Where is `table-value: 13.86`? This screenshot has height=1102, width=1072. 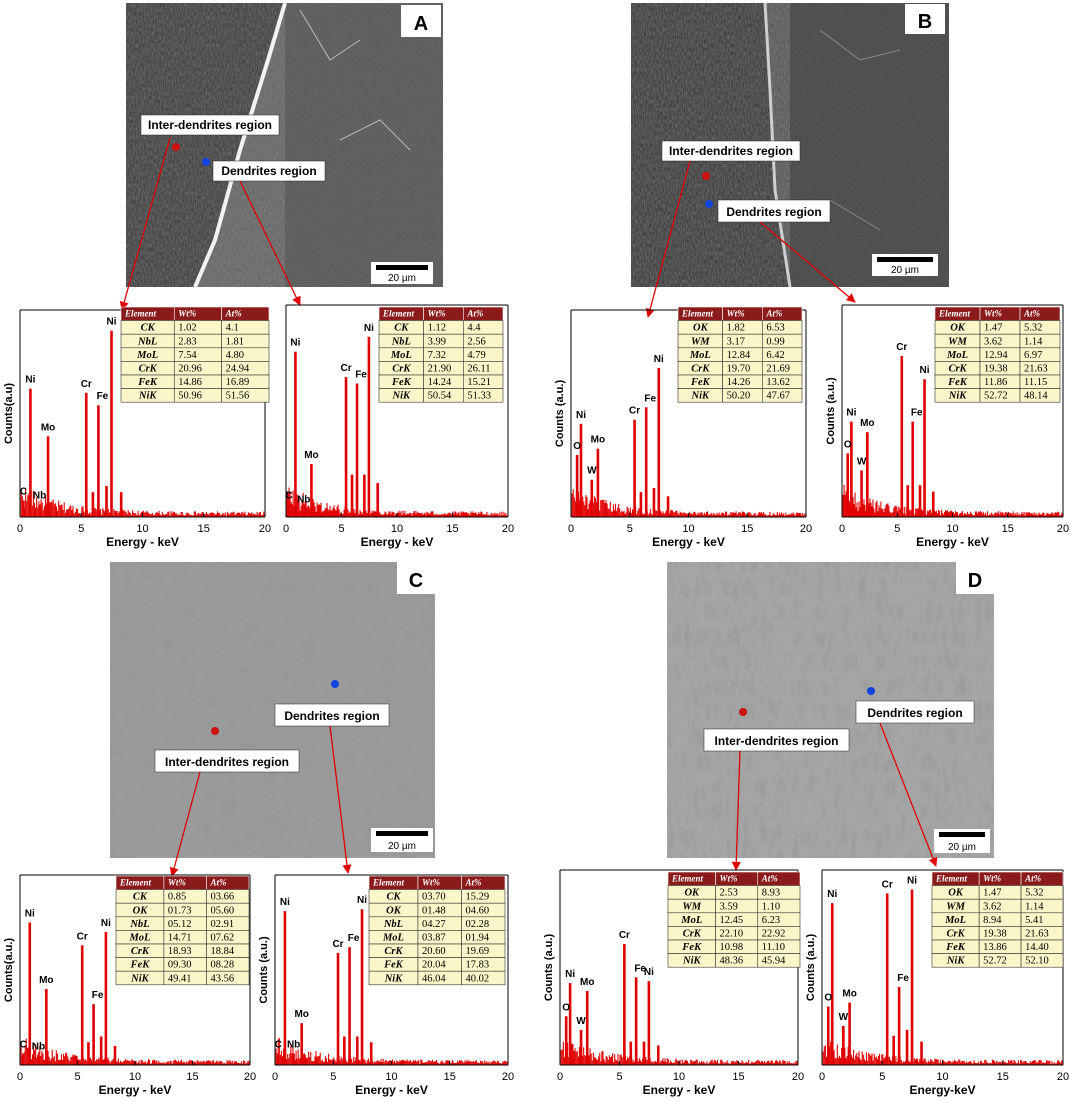 table-value: 13.86 is located at coordinates (995, 947).